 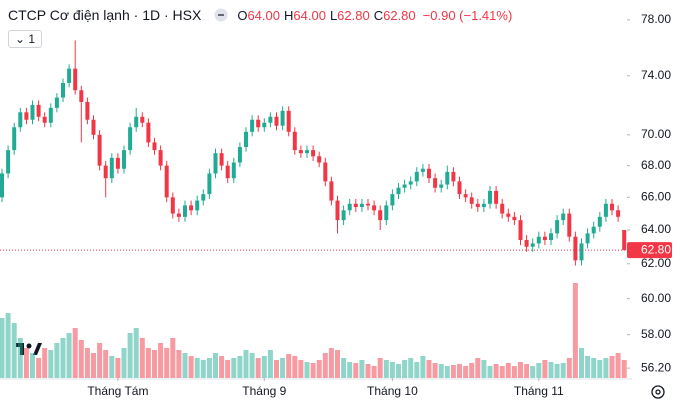 I want to click on y-tick-label: 74.00, so click(x=656, y=75).